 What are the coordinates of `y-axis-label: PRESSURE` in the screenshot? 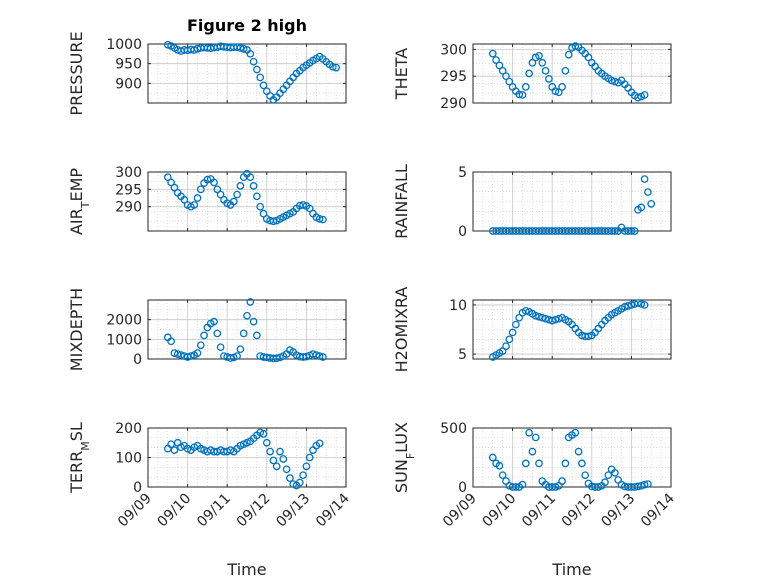 It's located at (76, 73).